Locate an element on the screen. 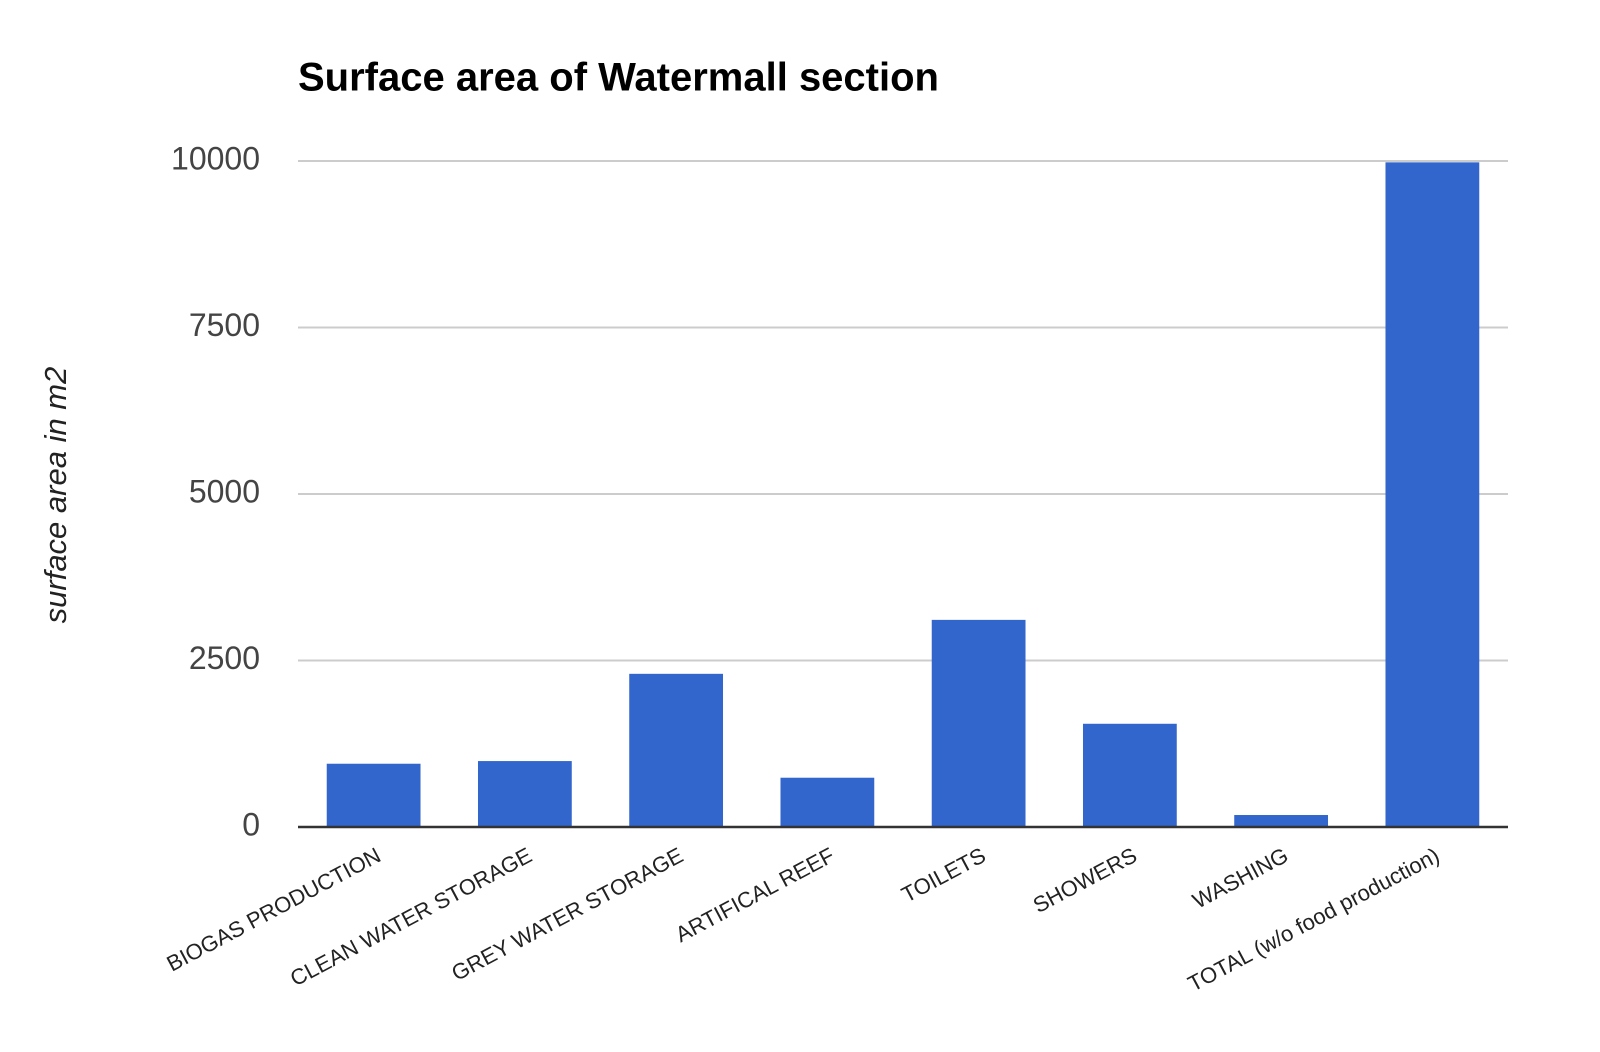 Image resolution: width=1600 pixels, height=1052 pixels. y-tick-label: 7500 is located at coordinates (224, 325).